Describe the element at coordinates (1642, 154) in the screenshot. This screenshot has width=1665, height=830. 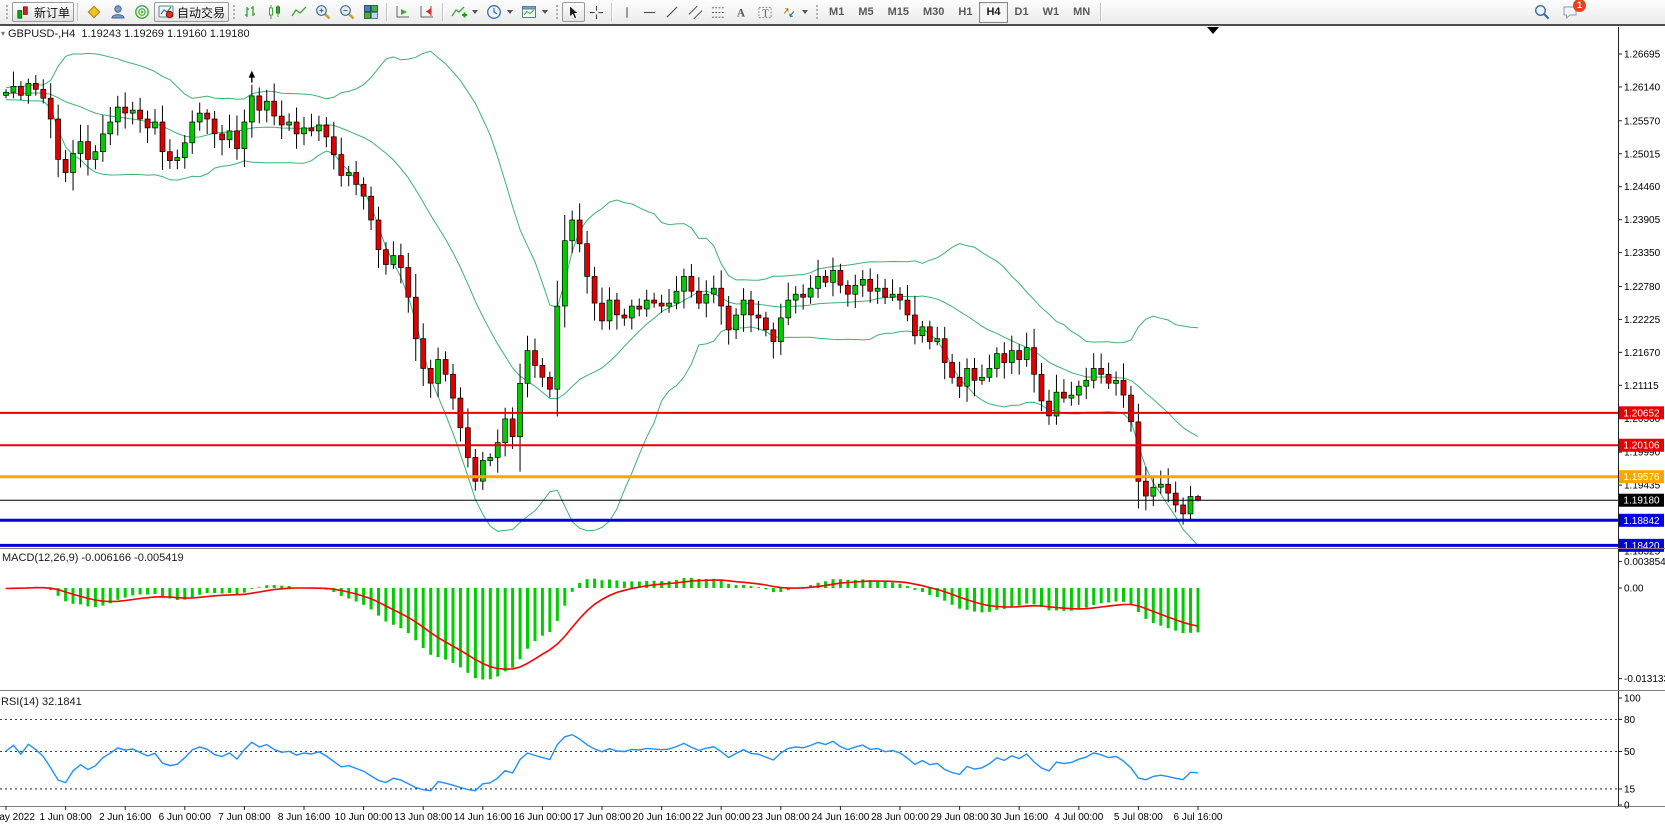
I see `svg-text: 1.25015` at that location.